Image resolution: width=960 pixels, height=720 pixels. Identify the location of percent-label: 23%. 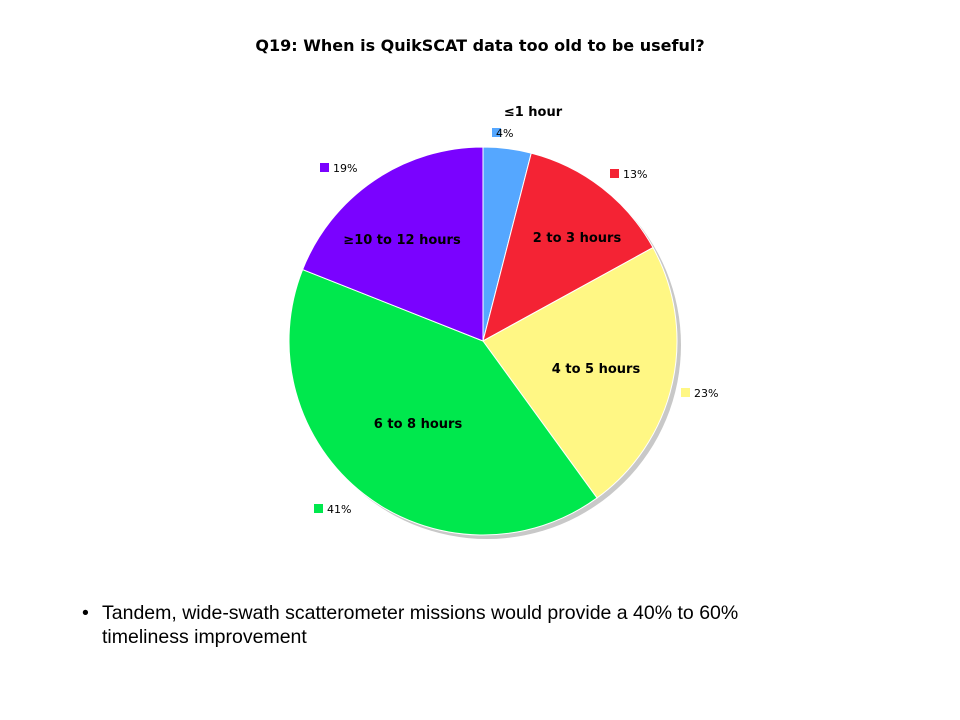
(706, 393).